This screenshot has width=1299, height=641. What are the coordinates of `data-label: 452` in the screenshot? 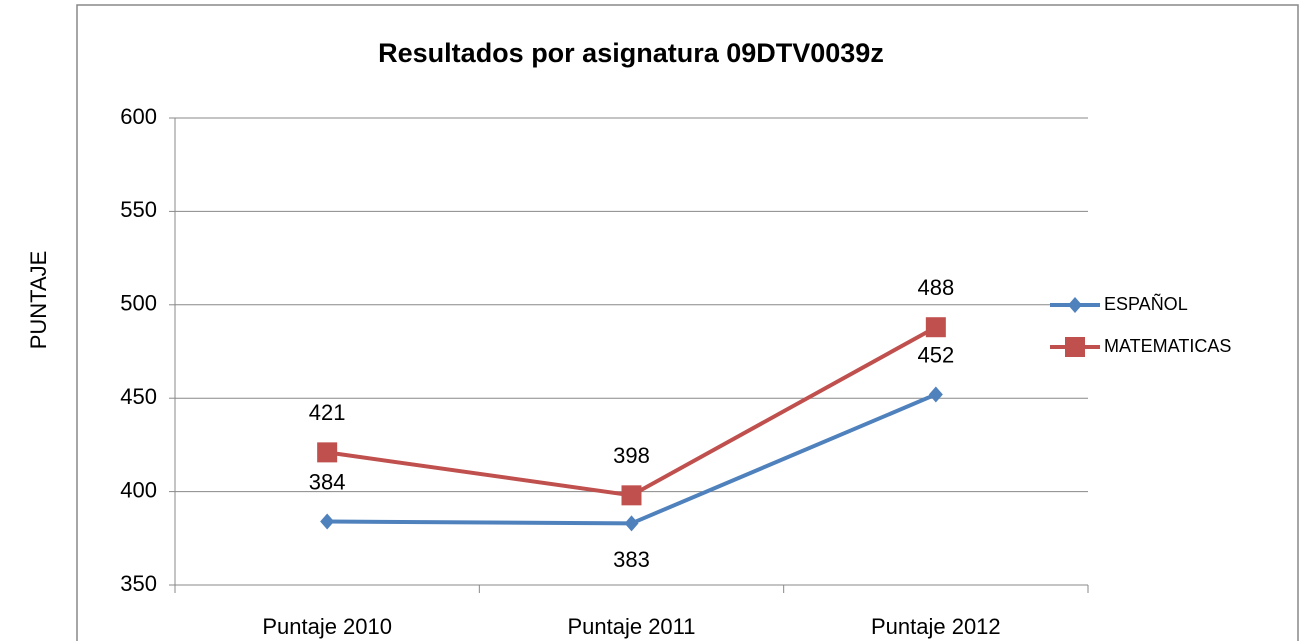 It's located at (935, 354).